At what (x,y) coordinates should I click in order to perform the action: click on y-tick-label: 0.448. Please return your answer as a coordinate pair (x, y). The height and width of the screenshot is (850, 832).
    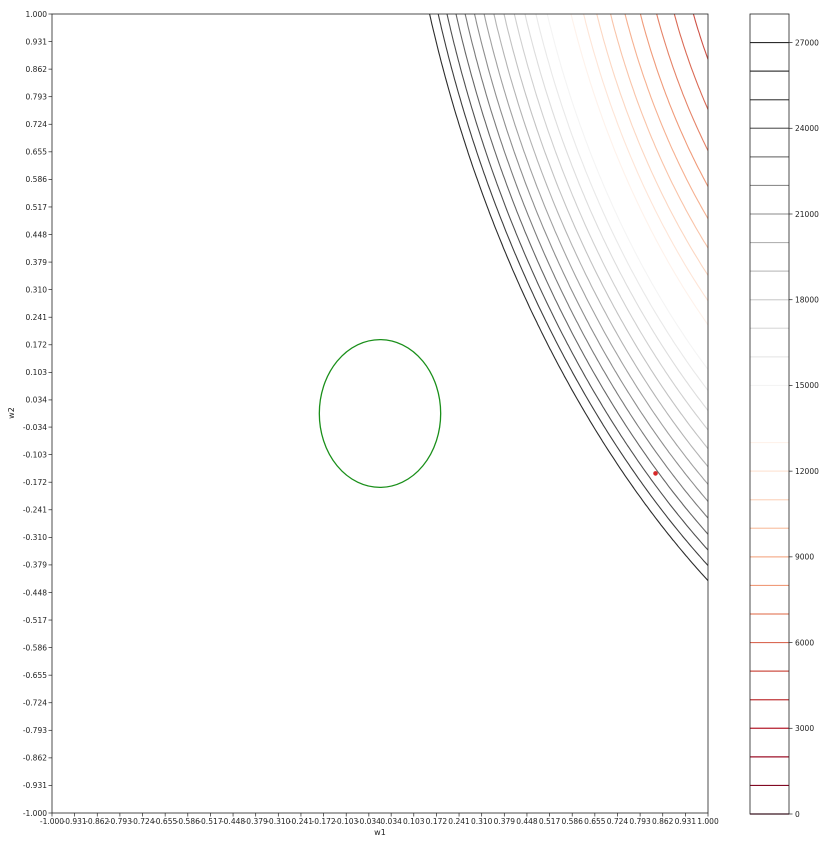
    Looking at the image, I should click on (37, 234).